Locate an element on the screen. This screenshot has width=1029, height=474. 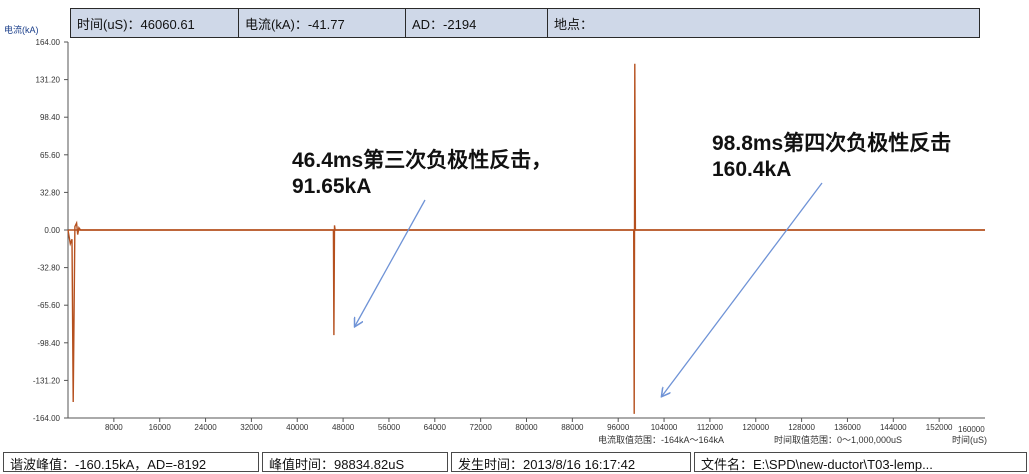
y-axis-title: 电流(kA) is located at coordinates (21, 29).